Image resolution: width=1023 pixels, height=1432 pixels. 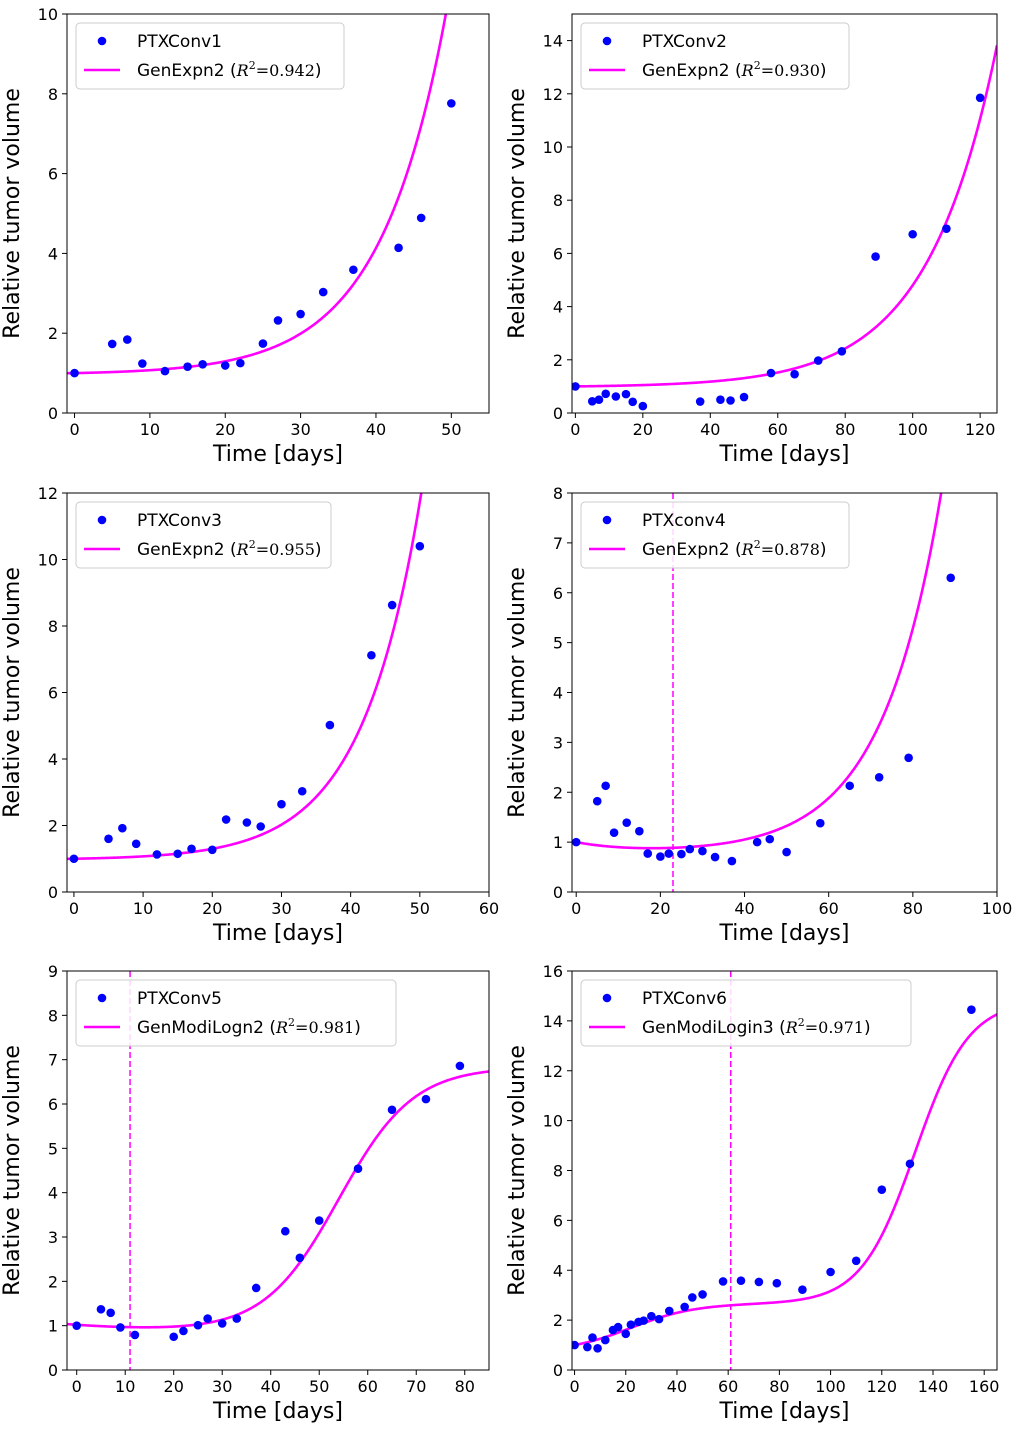 I want to click on y-tick-label: 6, so click(x=53, y=1104).